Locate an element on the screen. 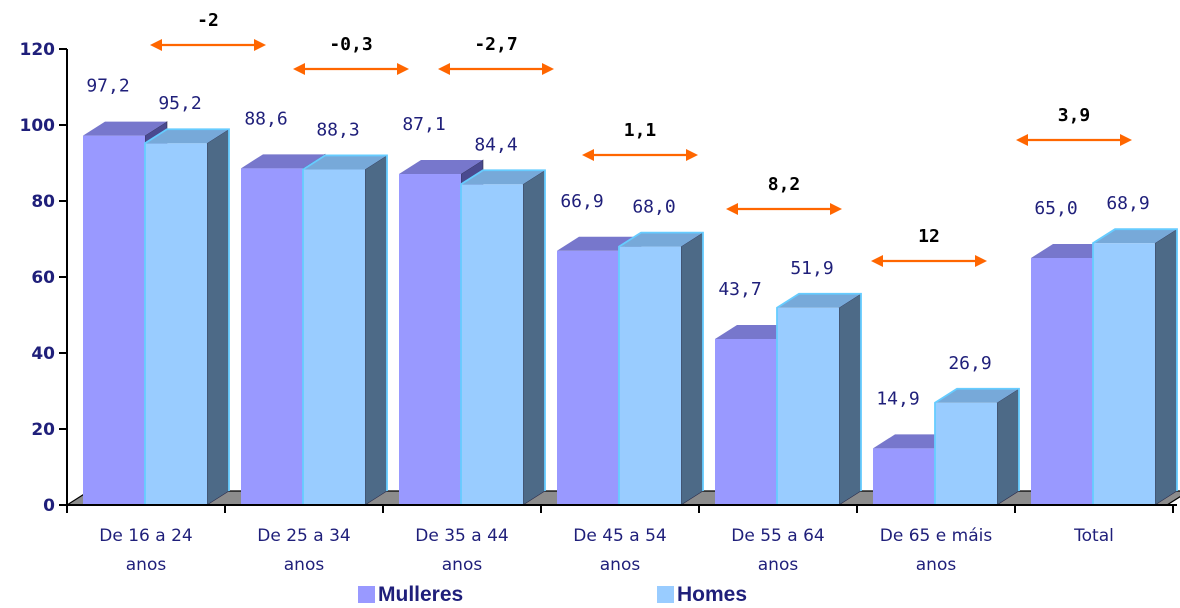 The height and width of the screenshot is (608, 1180). difference-label: -2,7 is located at coordinates (495, 44).